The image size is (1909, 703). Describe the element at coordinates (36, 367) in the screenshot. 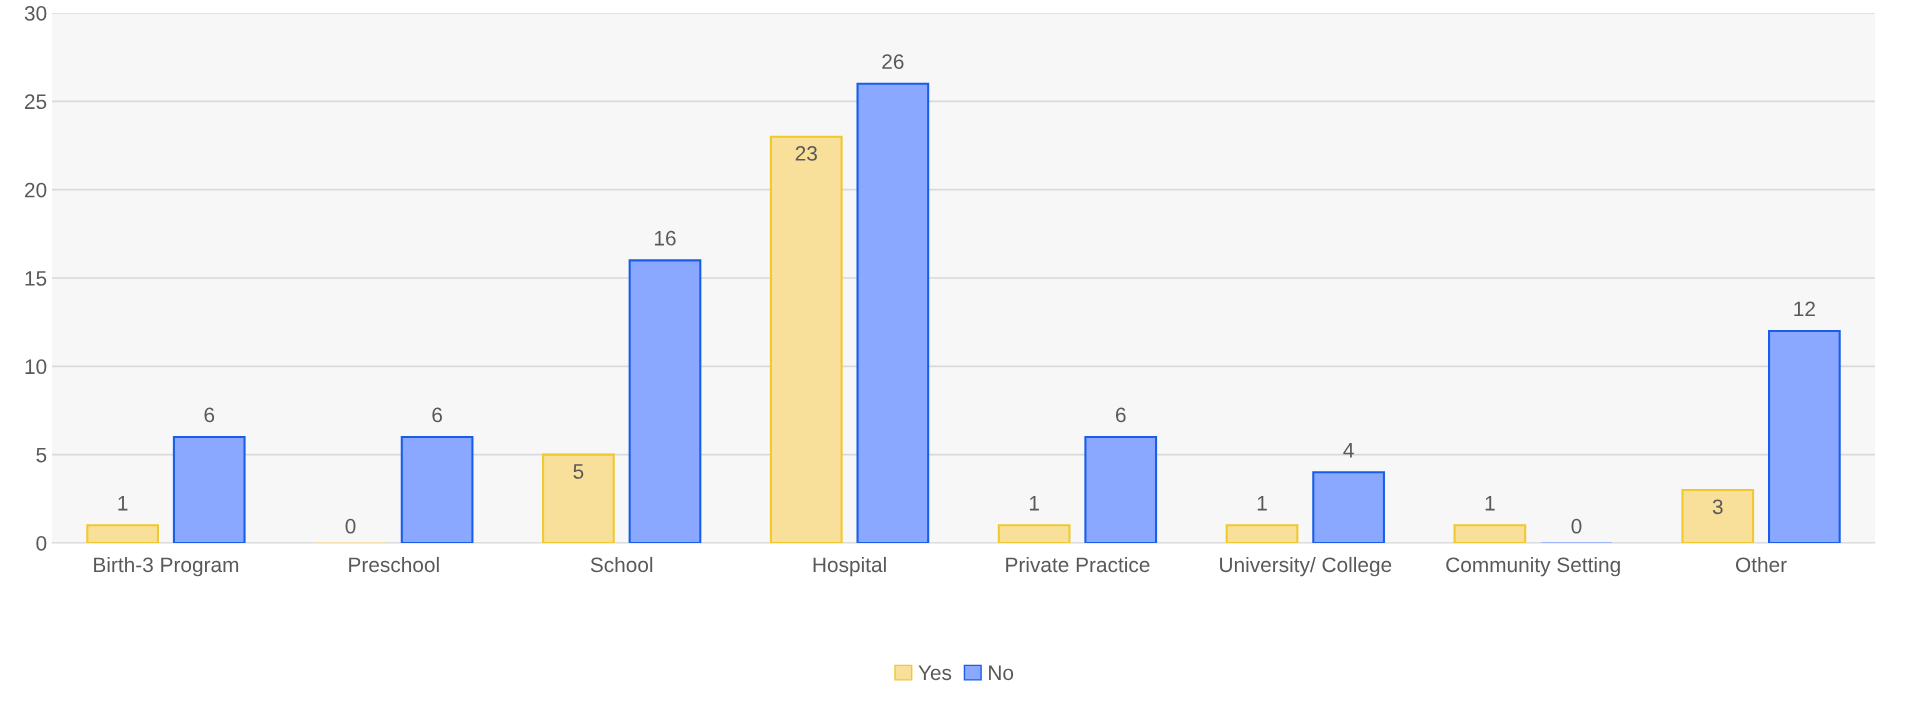

I see `y-tick-label: 10` at that location.